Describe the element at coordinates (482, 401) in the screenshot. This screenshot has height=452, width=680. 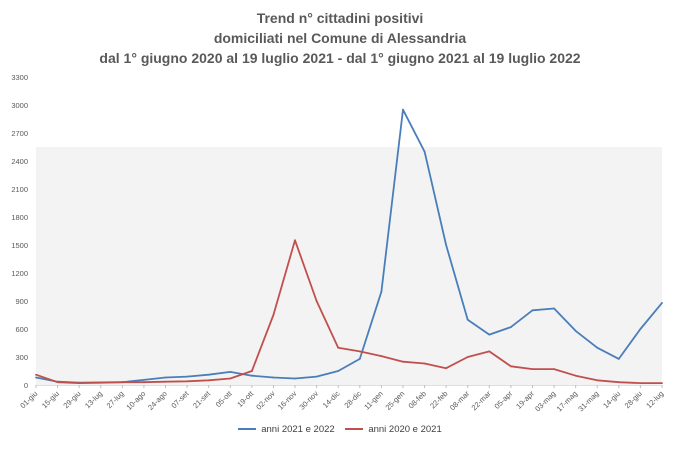
I see `x-tick-label: 22-mar` at that location.